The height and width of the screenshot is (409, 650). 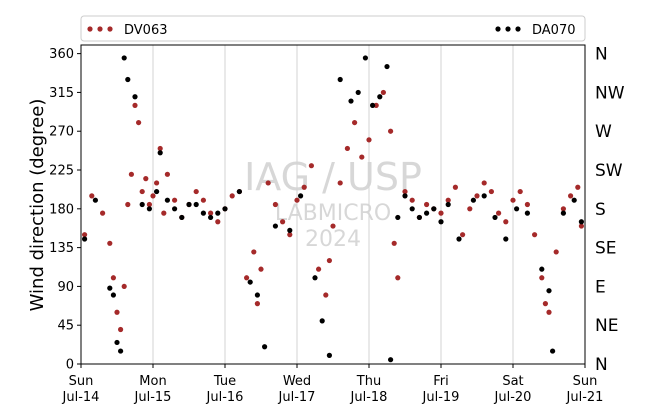 I want to click on x-tick-label-date: Jul-16, so click(x=225, y=397).